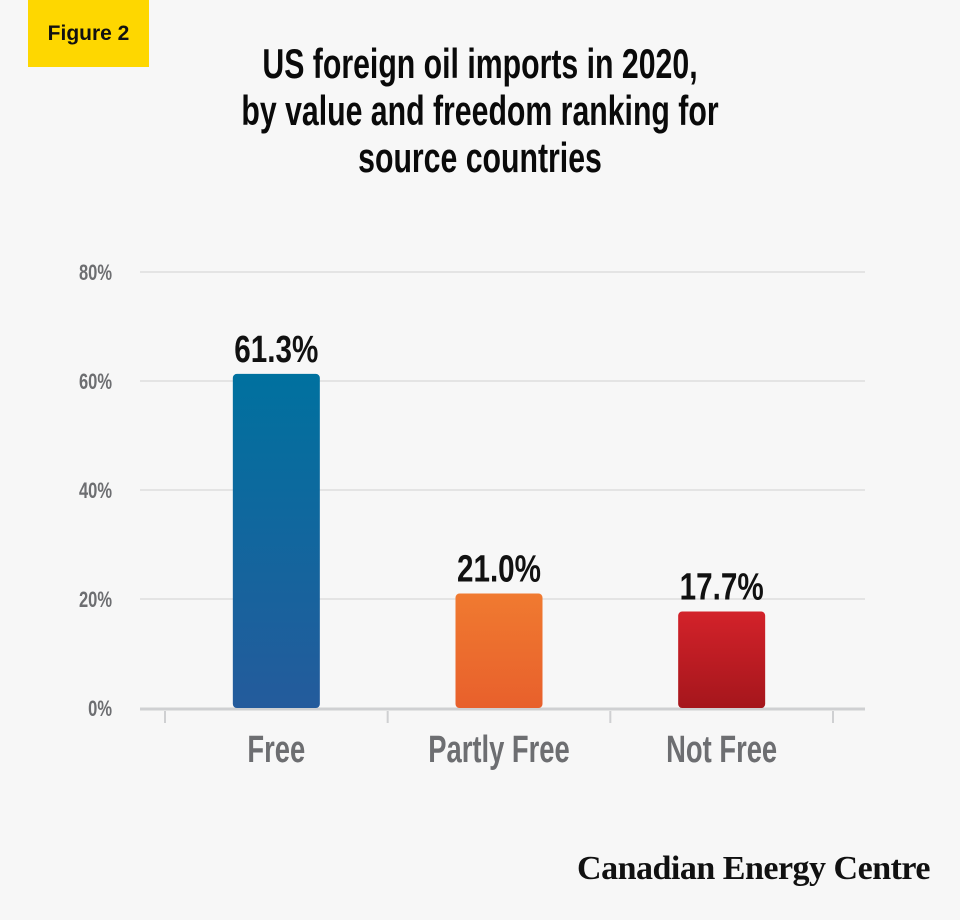 The width and height of the screenshot is (960, 920). I want to click on data-label: 17.7%, so click(722, 587).